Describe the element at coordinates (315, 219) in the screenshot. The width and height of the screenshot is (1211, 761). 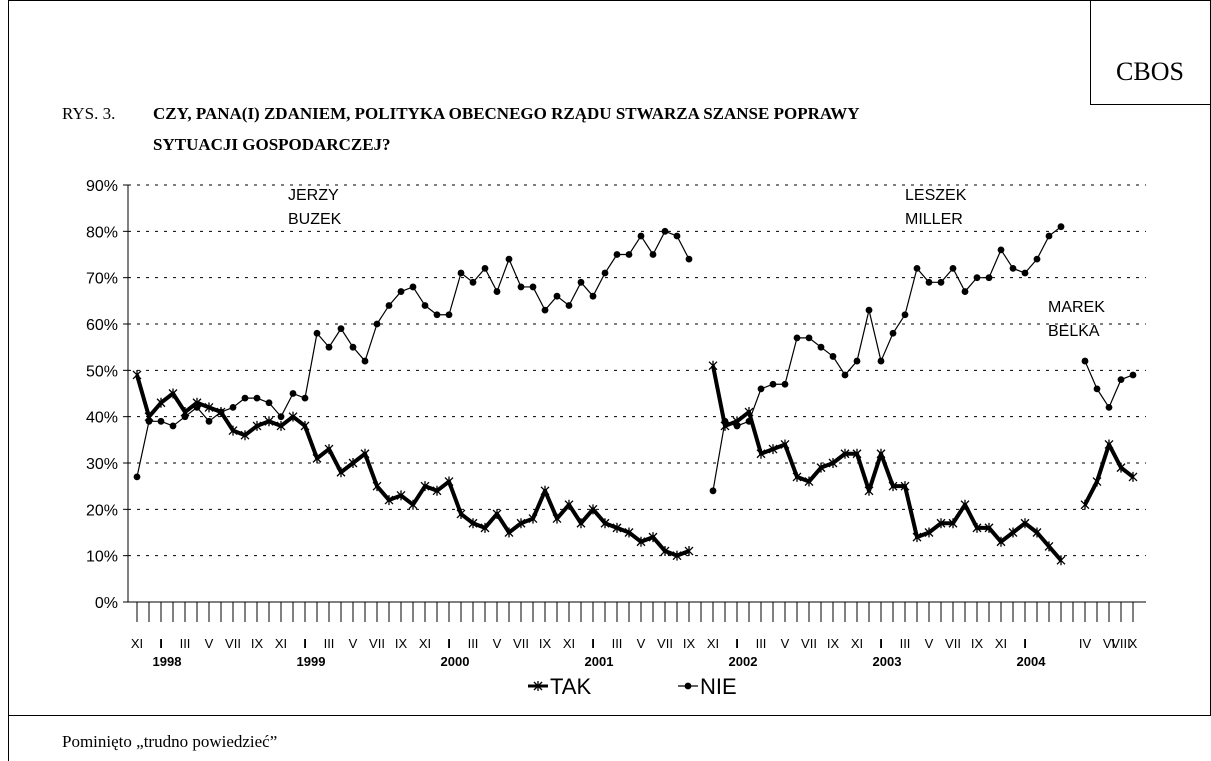
I see `annotation: BUZEK` at that location.